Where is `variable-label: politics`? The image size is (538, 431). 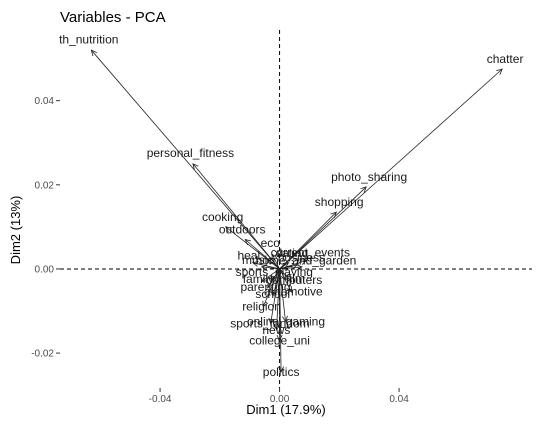
variable-label: politics is located at coordinates (281, 372).